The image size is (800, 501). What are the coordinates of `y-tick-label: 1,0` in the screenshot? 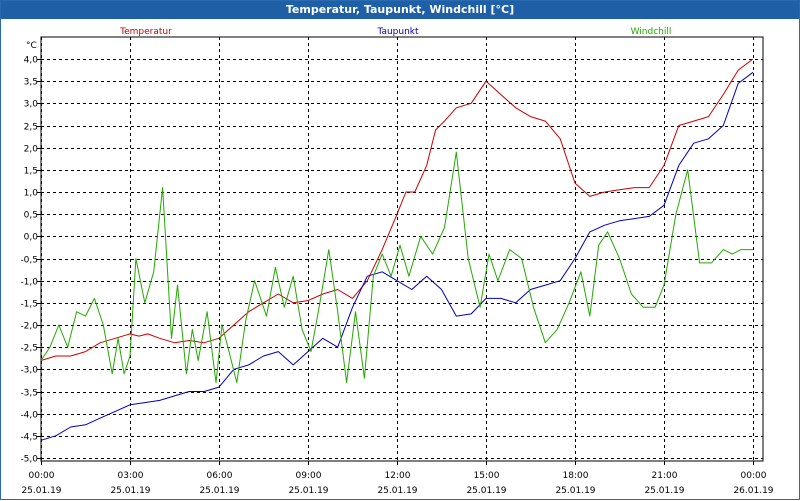 It's located at (31, 194).